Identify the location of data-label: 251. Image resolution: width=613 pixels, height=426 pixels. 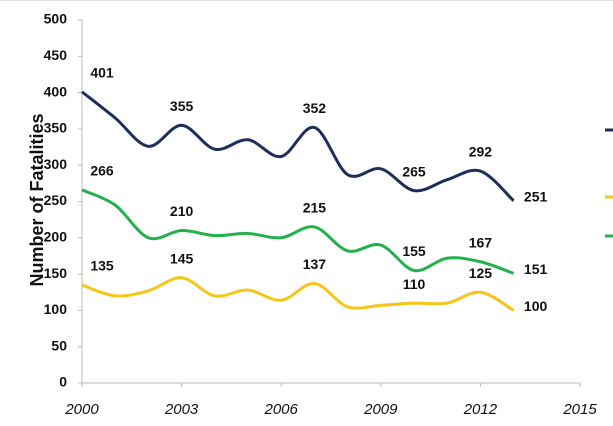
(536, 196).